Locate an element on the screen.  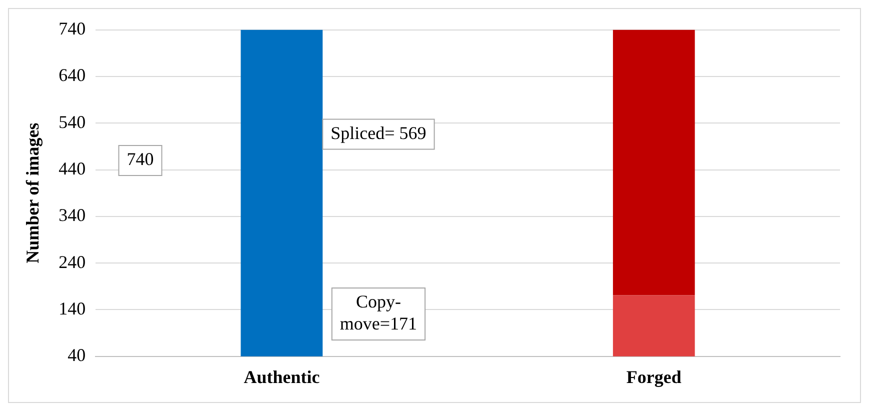
annotation: Copy-move=171 is located at coordinates (379, 313).